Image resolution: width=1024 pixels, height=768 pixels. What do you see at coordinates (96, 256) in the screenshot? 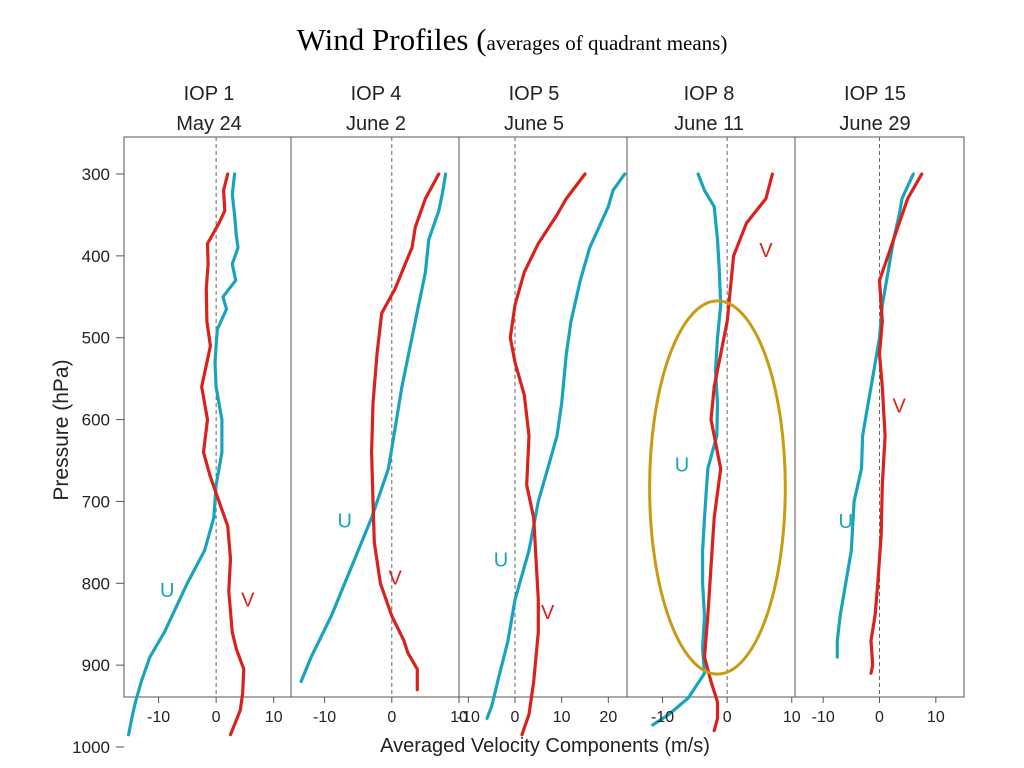
I see `y-tick-label: 400` at bounding box center [96, 256].